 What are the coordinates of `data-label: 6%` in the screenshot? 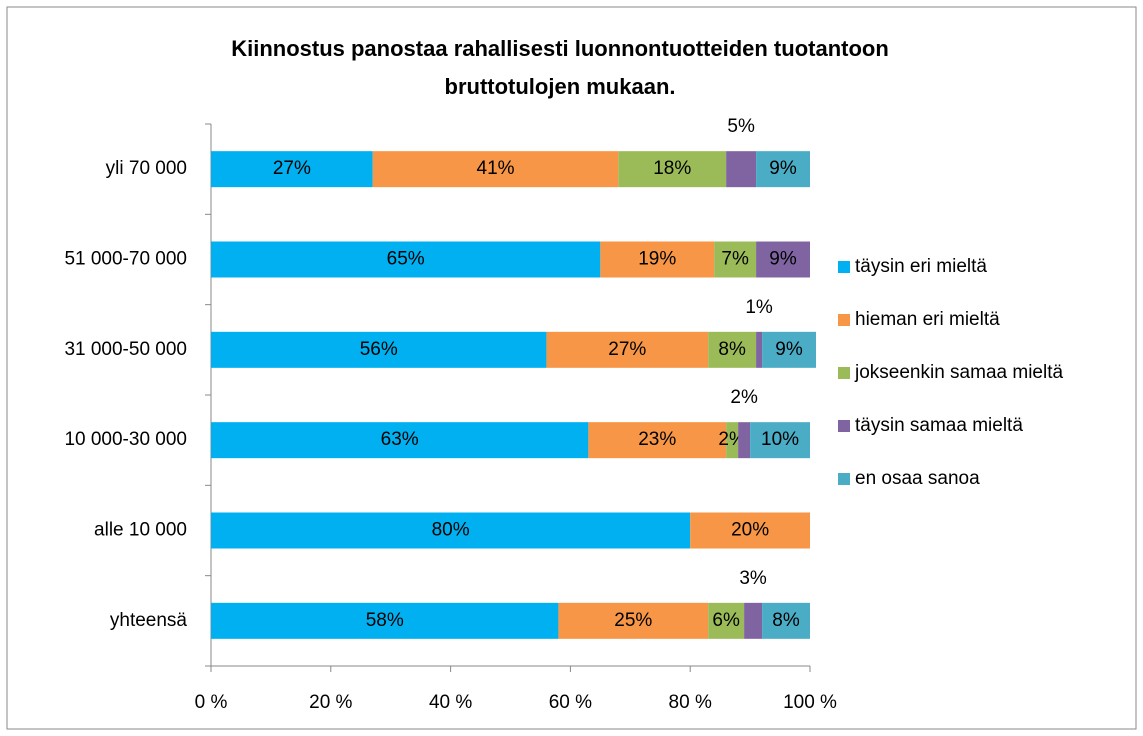 It's located at (726, 620).